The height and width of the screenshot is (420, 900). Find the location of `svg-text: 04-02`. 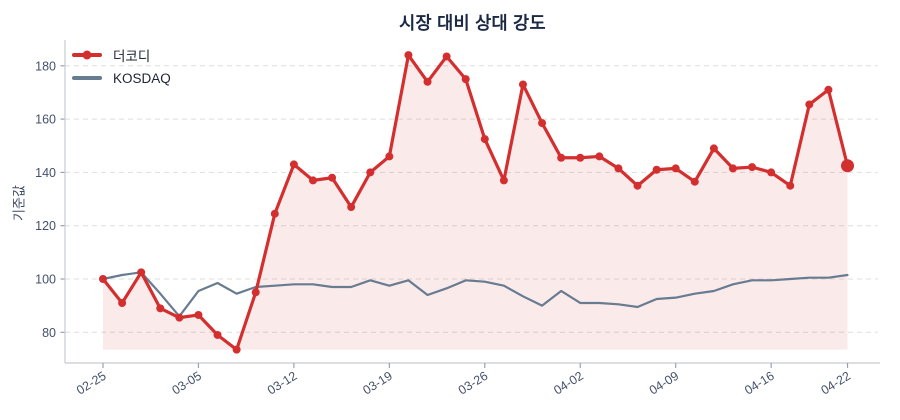

svg-text: 04-02 is located at coordinates (568, 383).